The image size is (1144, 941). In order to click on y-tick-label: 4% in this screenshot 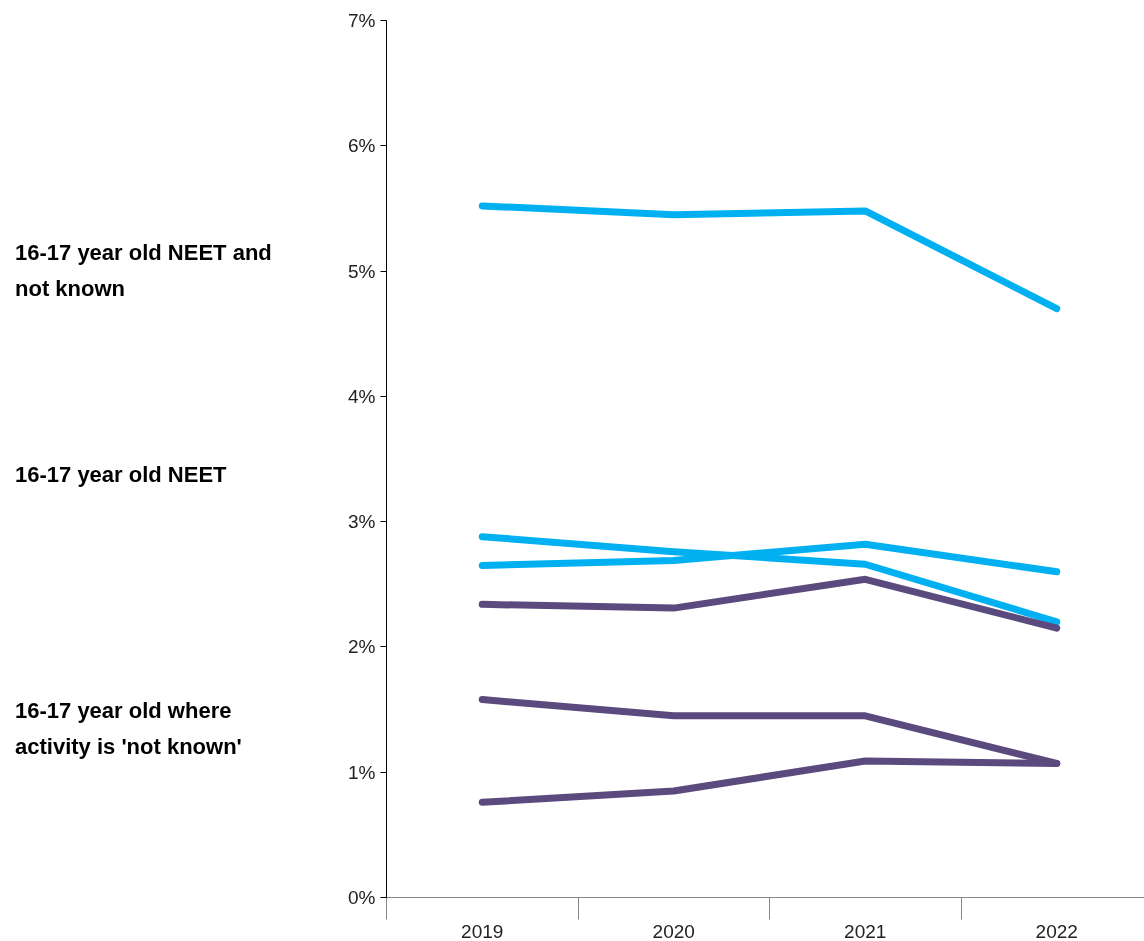, I will do `click(362, 396)`.